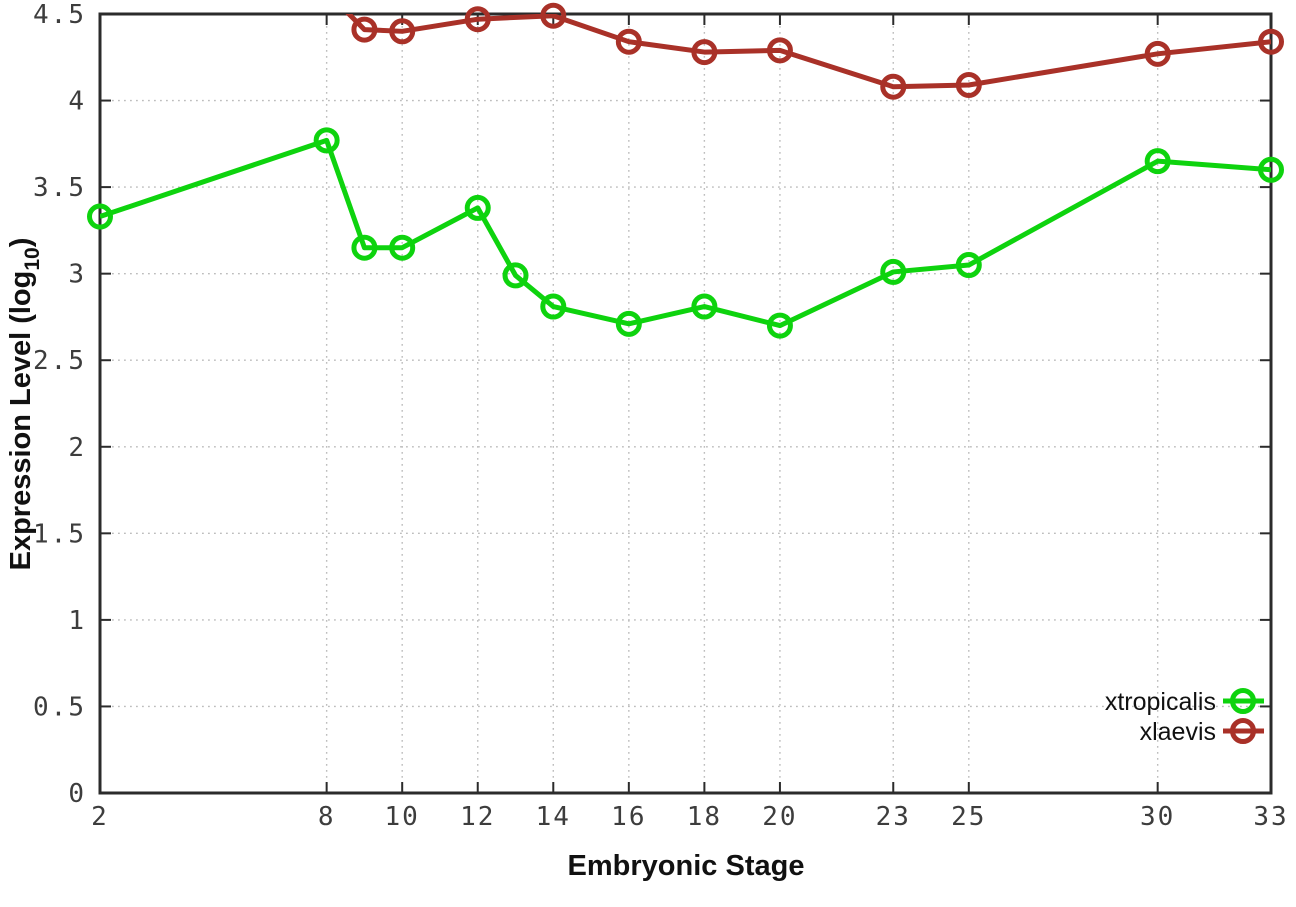 The height and width of the screenshot is (907, 1296). Describe the element at coordinates (77, 275) in the screenshot. I see `y-tick-label: 3` at that location.